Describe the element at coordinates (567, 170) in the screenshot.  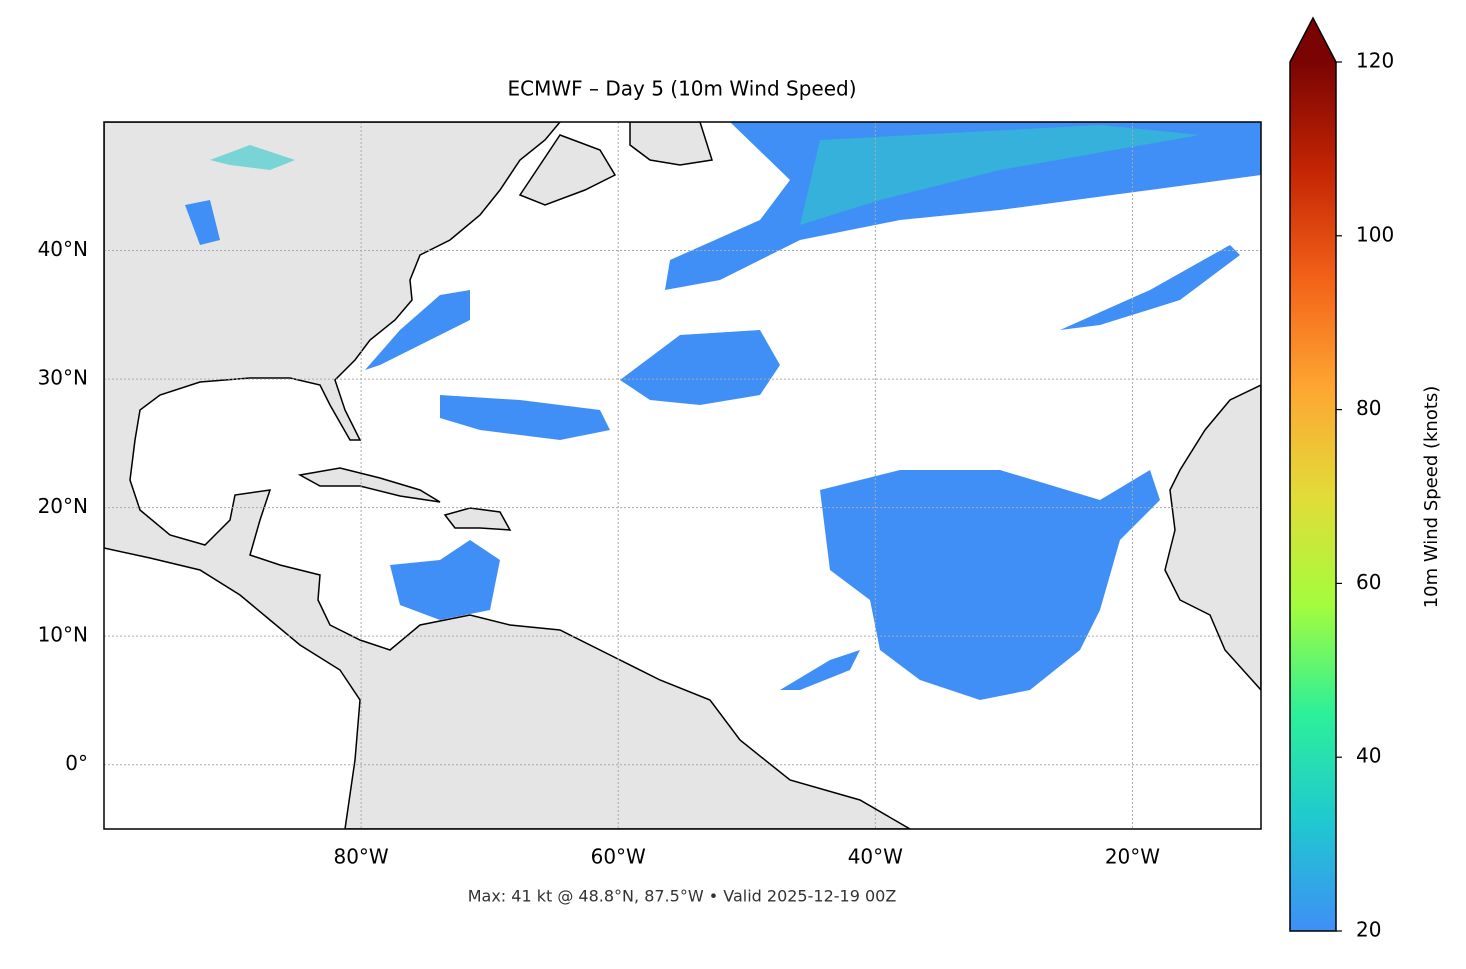
I see `nova-scotia` at that location.